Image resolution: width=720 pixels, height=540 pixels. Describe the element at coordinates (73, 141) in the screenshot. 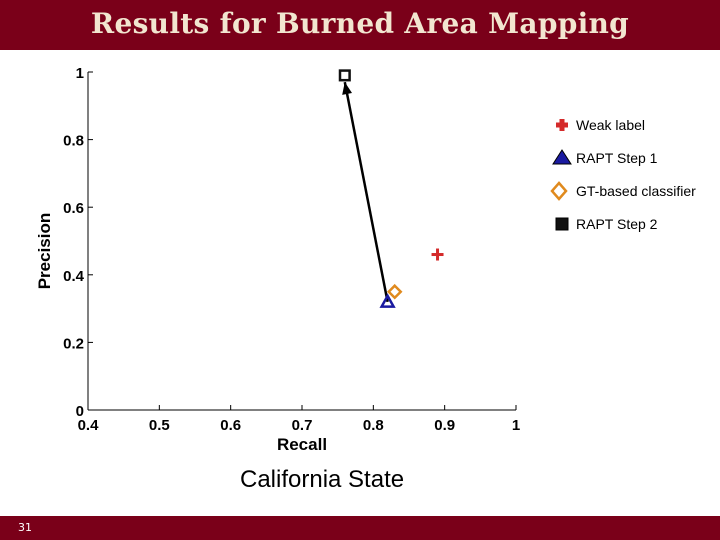

I see `y-tick-label: 0.8` at that location.